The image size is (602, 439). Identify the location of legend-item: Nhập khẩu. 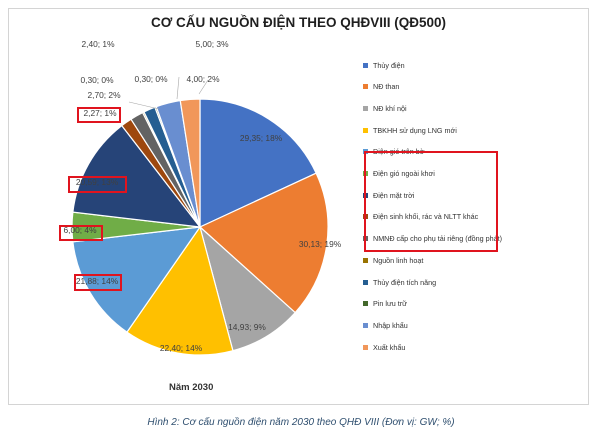
(385, 325).